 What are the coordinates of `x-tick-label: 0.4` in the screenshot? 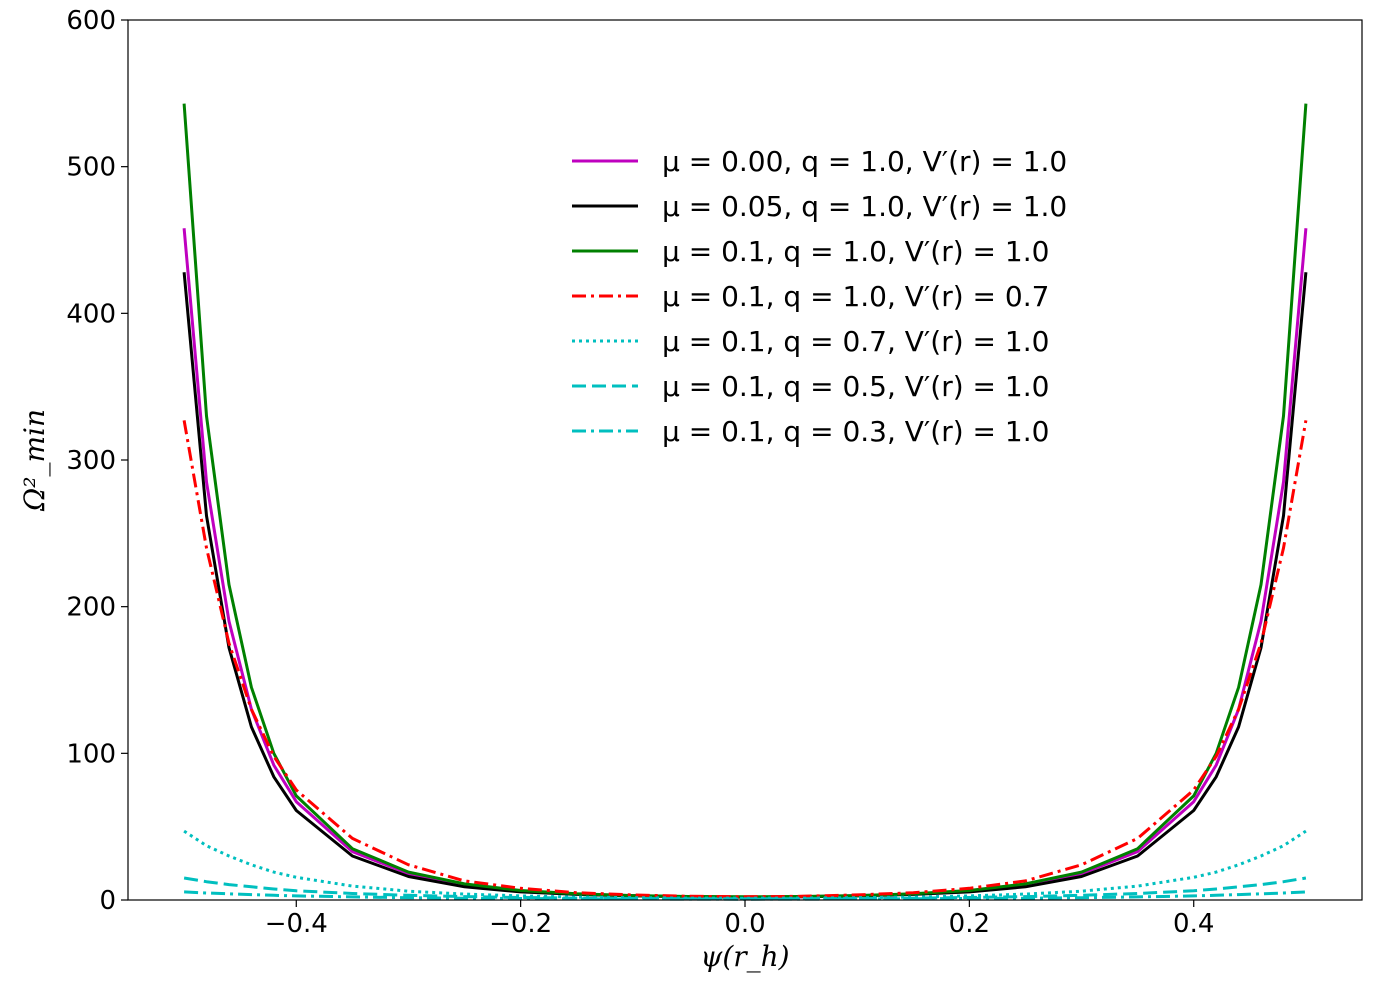 It's located at (1193, 924).